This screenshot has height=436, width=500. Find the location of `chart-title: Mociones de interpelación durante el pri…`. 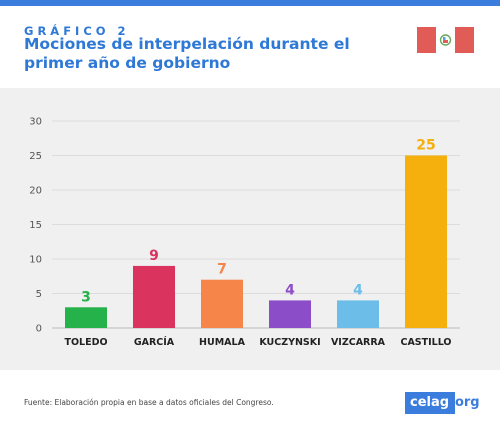

chart-title: Mociones de interpelación durante el pri… is located at coordinates (187, 53).